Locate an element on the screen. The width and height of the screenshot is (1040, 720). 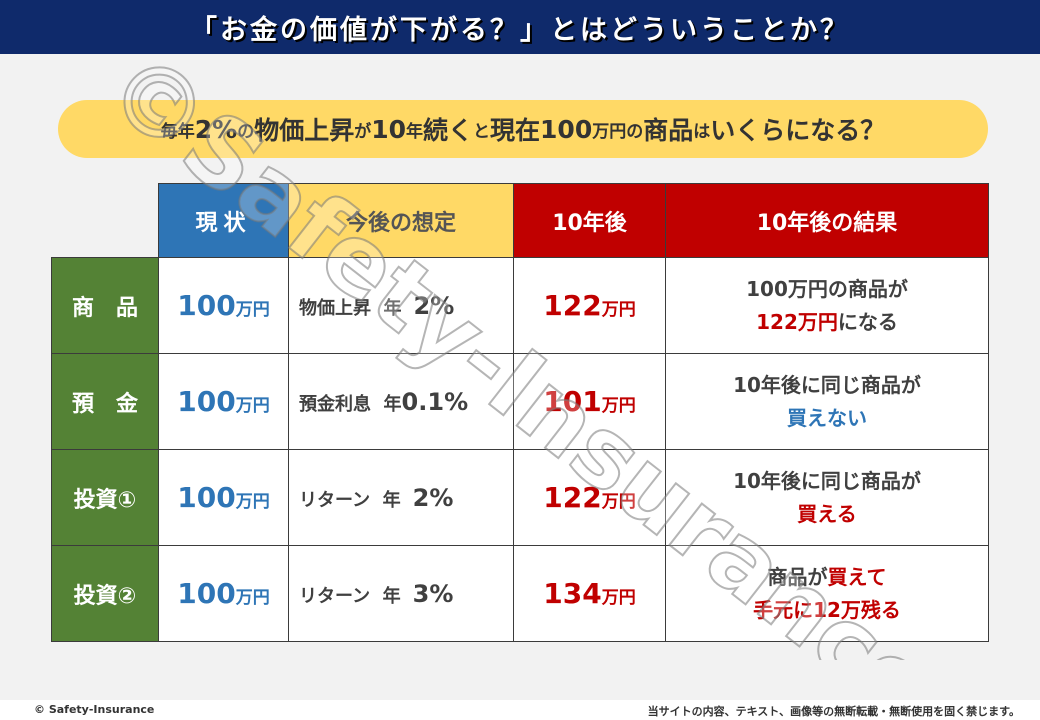
footer-notice: 当サイトの内容、テキスト、画像等の無断転載・無断使用を固く禁じます。 is located at coordinates (833, 711).